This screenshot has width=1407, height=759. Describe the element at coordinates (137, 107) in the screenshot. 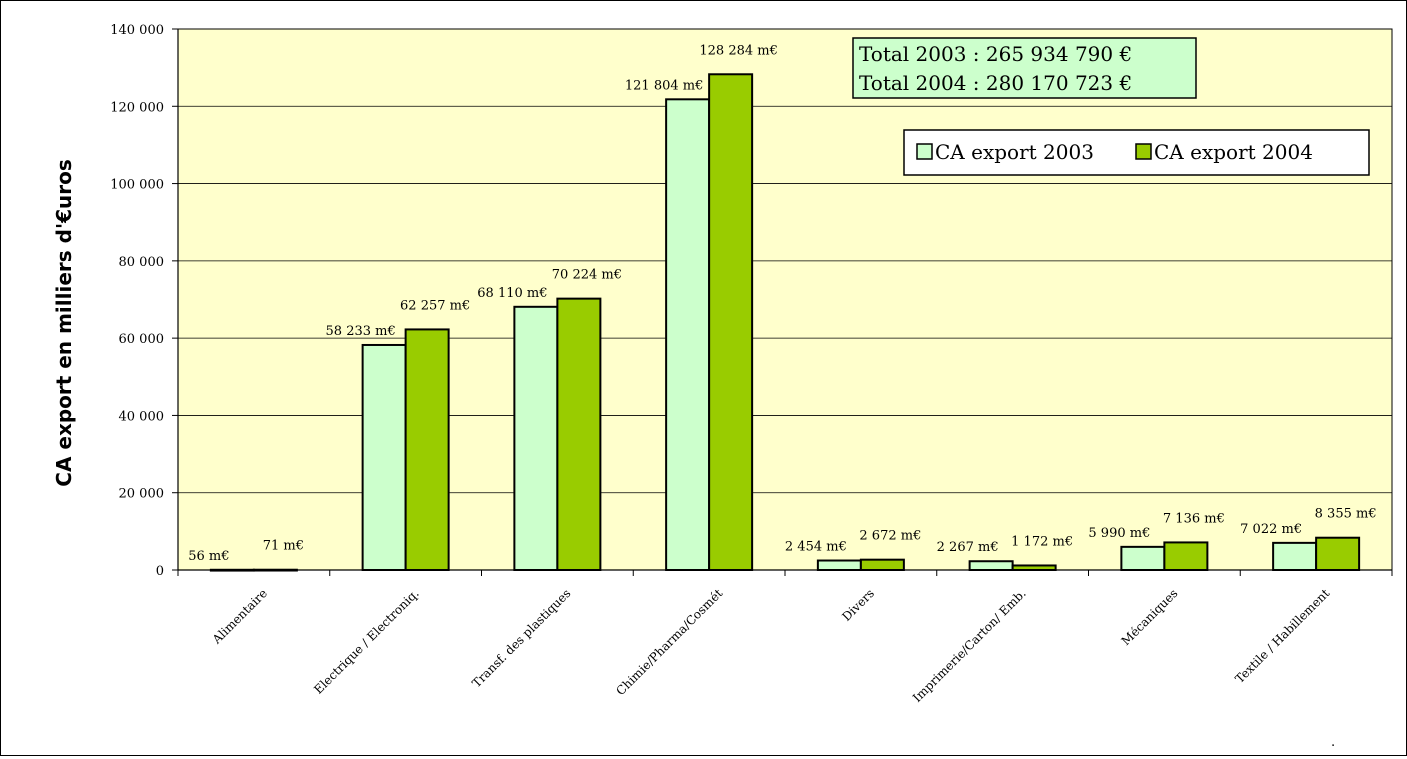

I see `y-tick-label: 120 000` at that location.